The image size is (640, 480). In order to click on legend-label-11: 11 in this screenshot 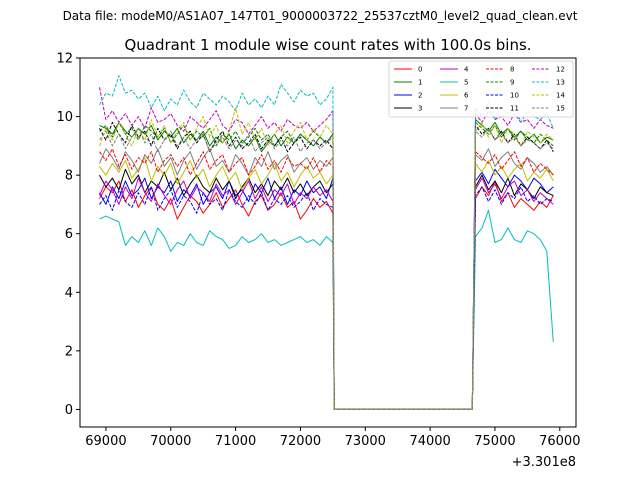, I will do `click(514, 109)`.